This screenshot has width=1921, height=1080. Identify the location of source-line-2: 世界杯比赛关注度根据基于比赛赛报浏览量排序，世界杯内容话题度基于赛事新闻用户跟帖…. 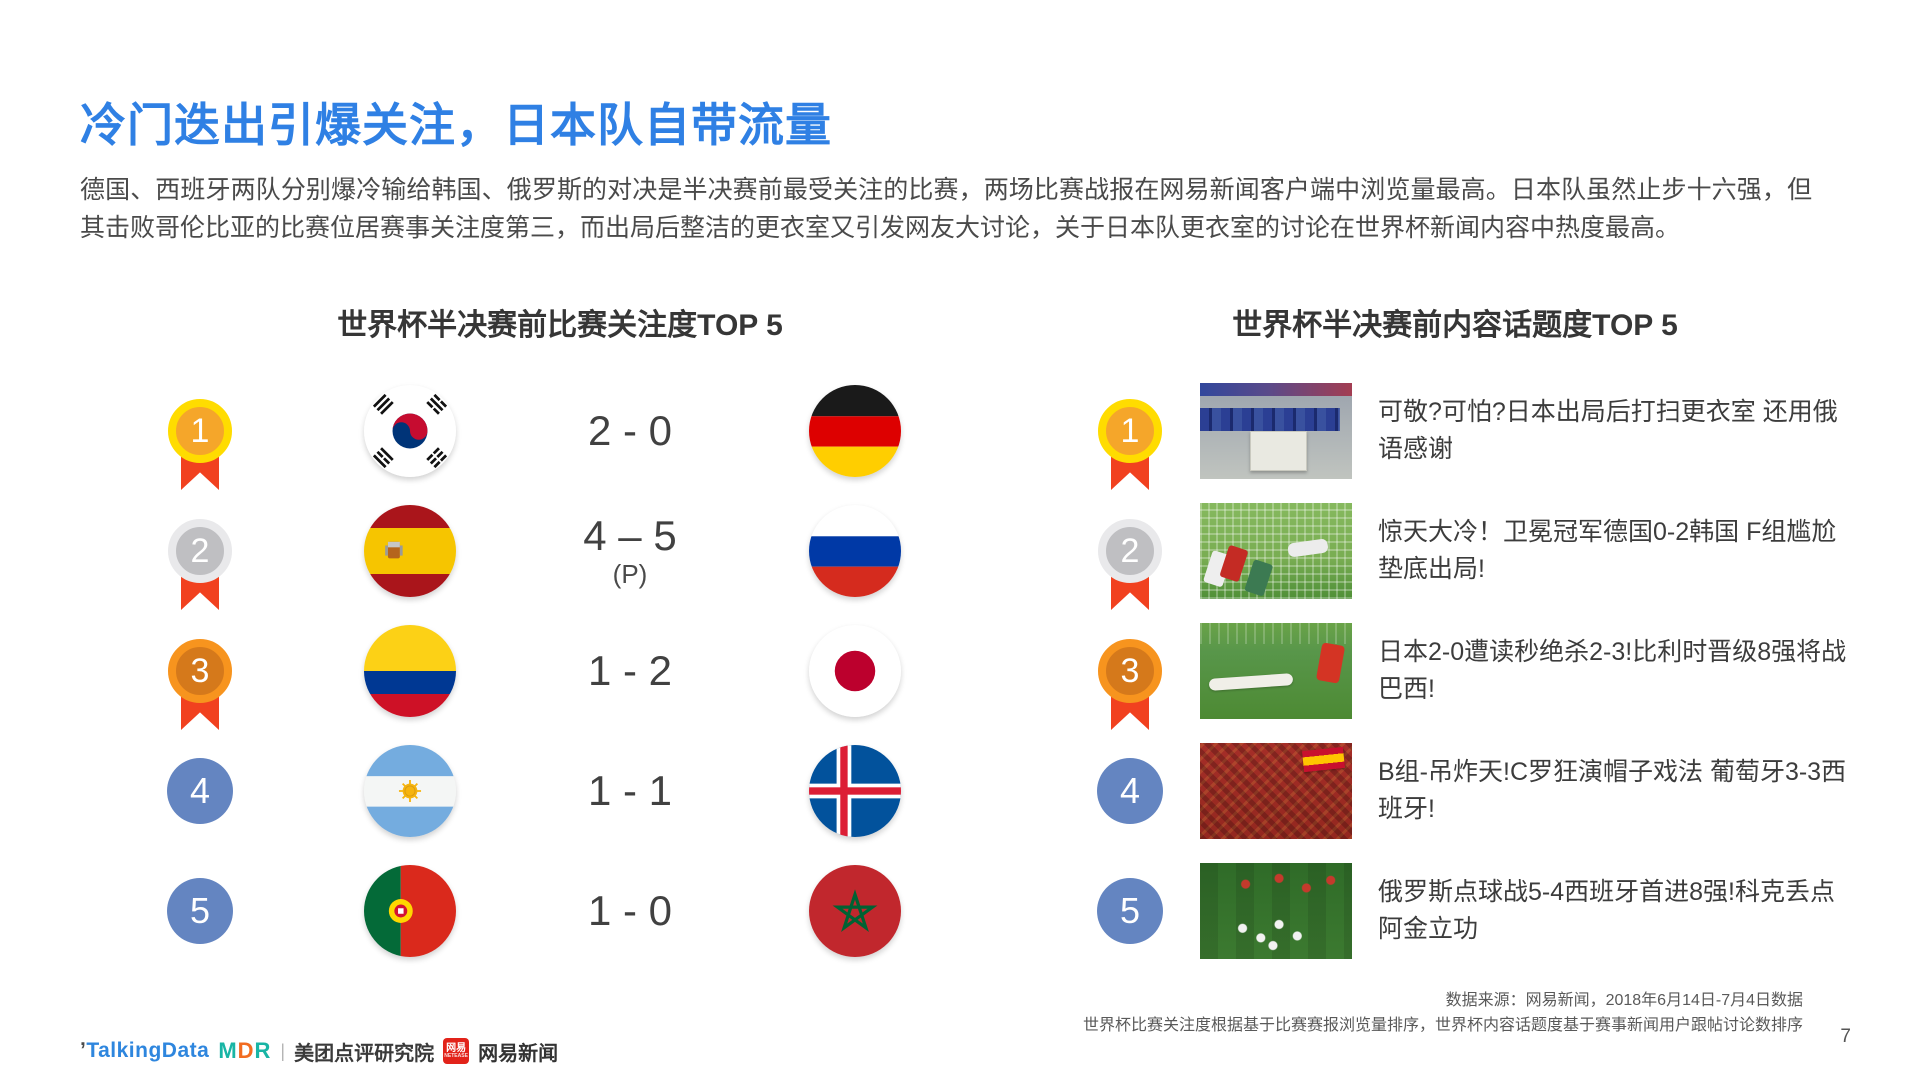
(1442, 1025).